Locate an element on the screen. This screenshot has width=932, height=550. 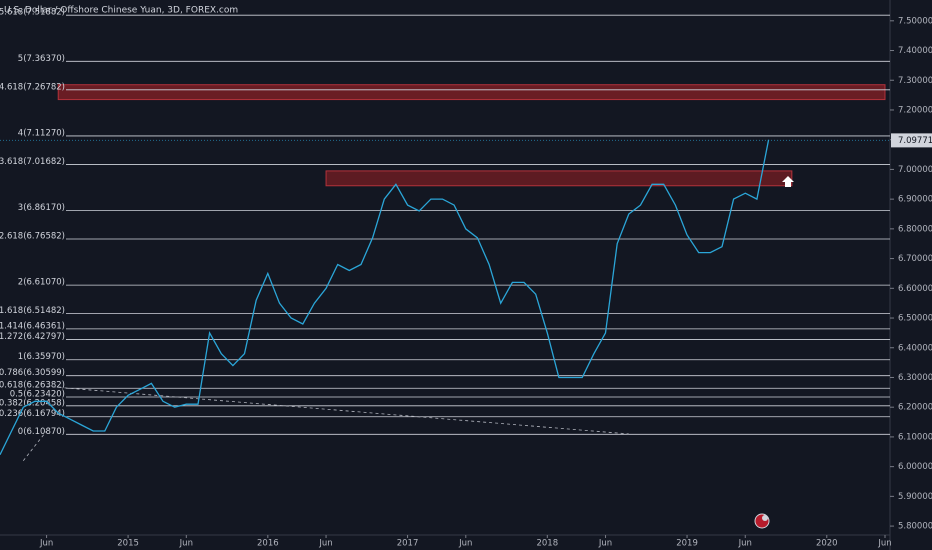
y-tick-label: 6.70000 is located at coordinates (915, 259).